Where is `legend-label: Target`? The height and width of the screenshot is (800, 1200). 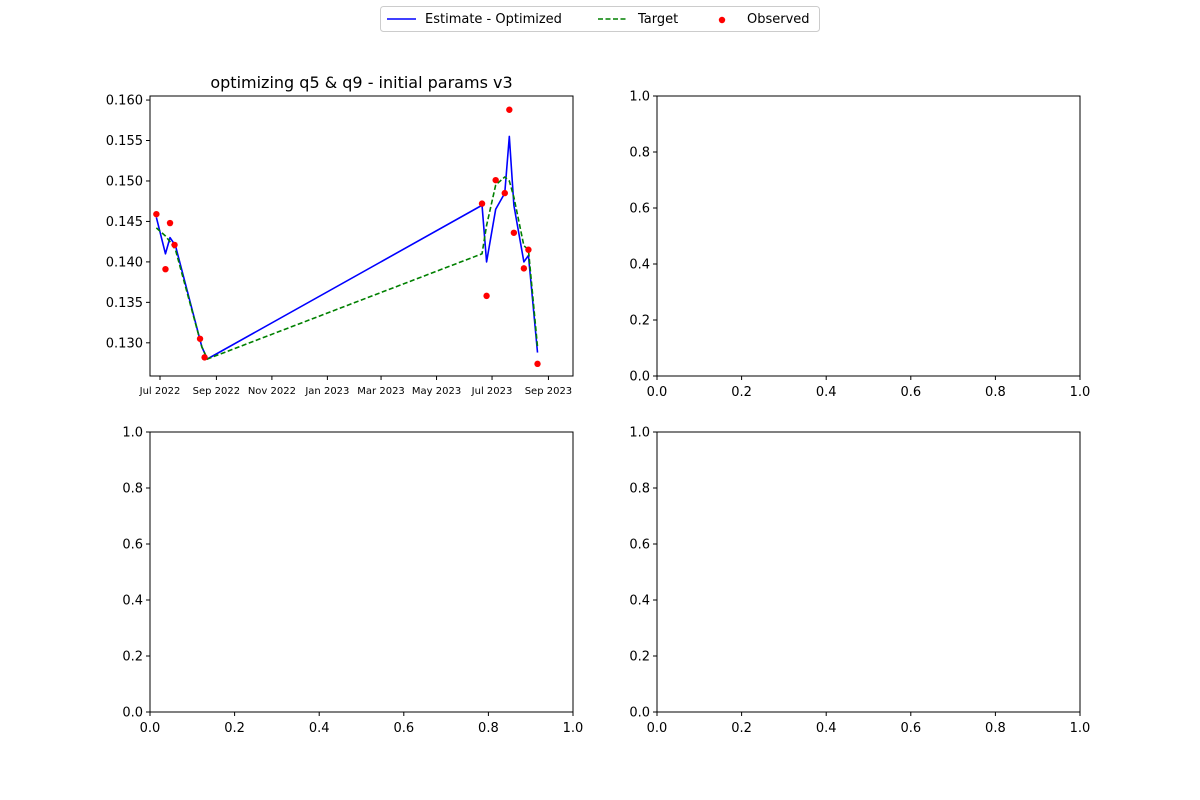
legend-label: Target is located at coordinates (657, 19).